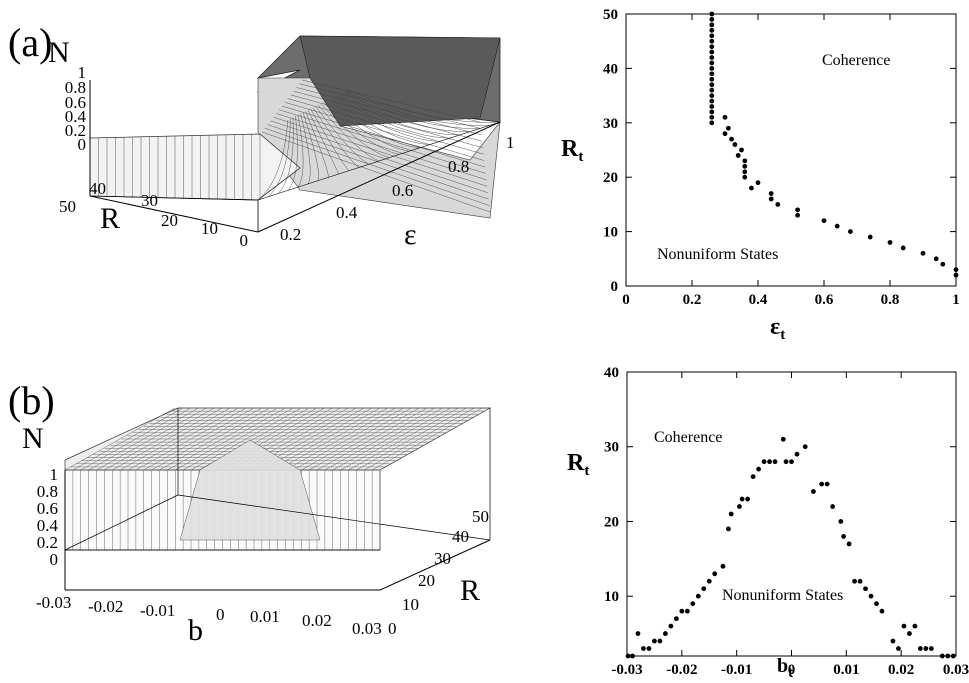  I want to click on x-tick-label: 0.4, so click(758, 300).